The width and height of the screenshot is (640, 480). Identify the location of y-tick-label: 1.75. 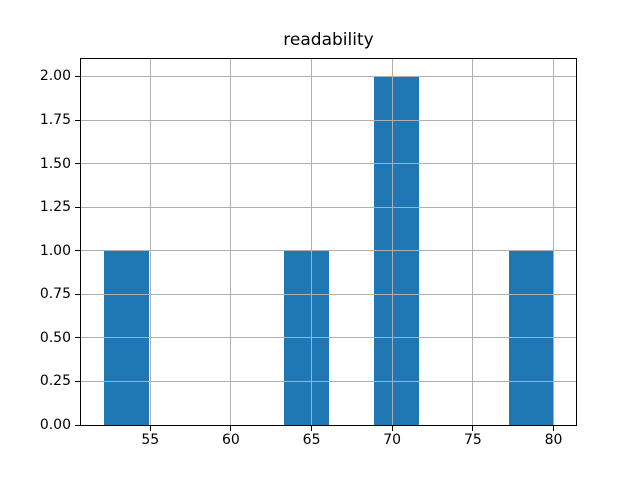
(55, 120).